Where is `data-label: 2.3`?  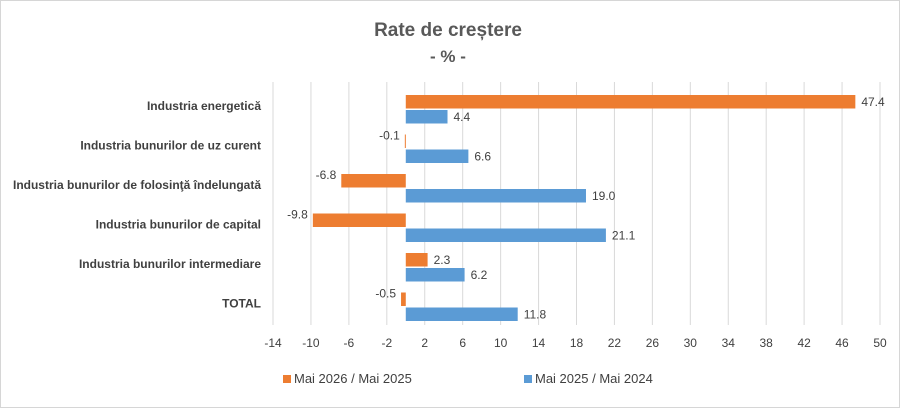
data-label: 2.3 is located at coordinates (442, 260).